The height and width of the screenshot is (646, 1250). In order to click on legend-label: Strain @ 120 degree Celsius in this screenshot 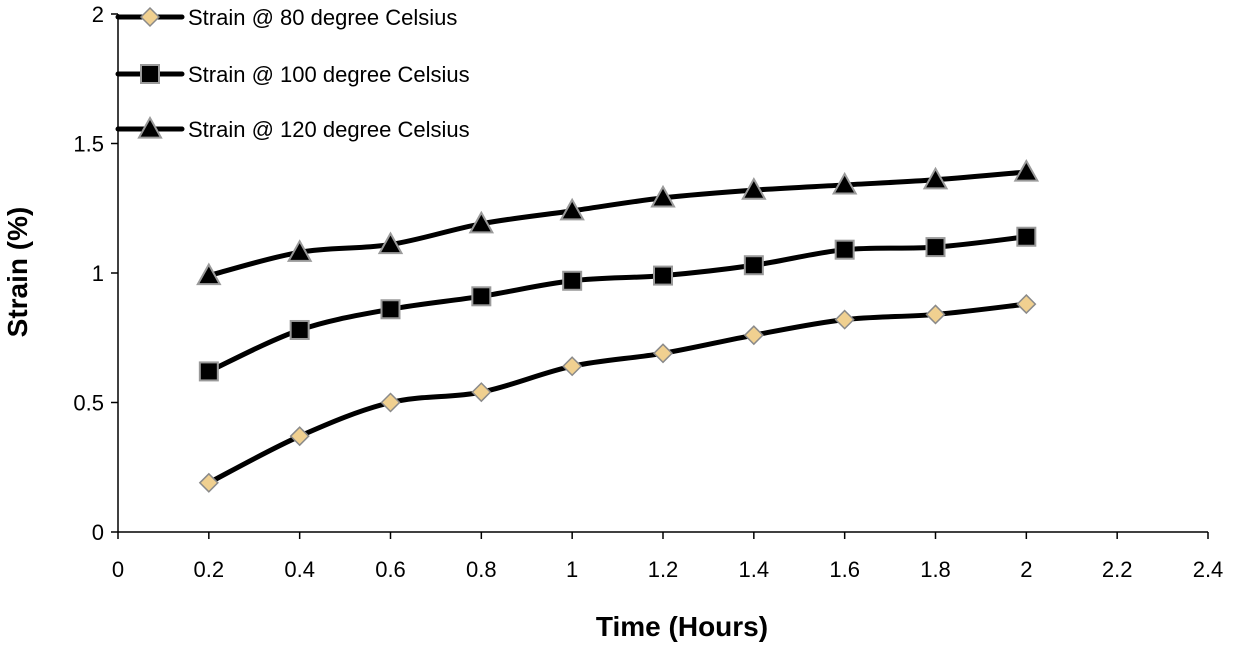, I will do `click(329, 129)`.